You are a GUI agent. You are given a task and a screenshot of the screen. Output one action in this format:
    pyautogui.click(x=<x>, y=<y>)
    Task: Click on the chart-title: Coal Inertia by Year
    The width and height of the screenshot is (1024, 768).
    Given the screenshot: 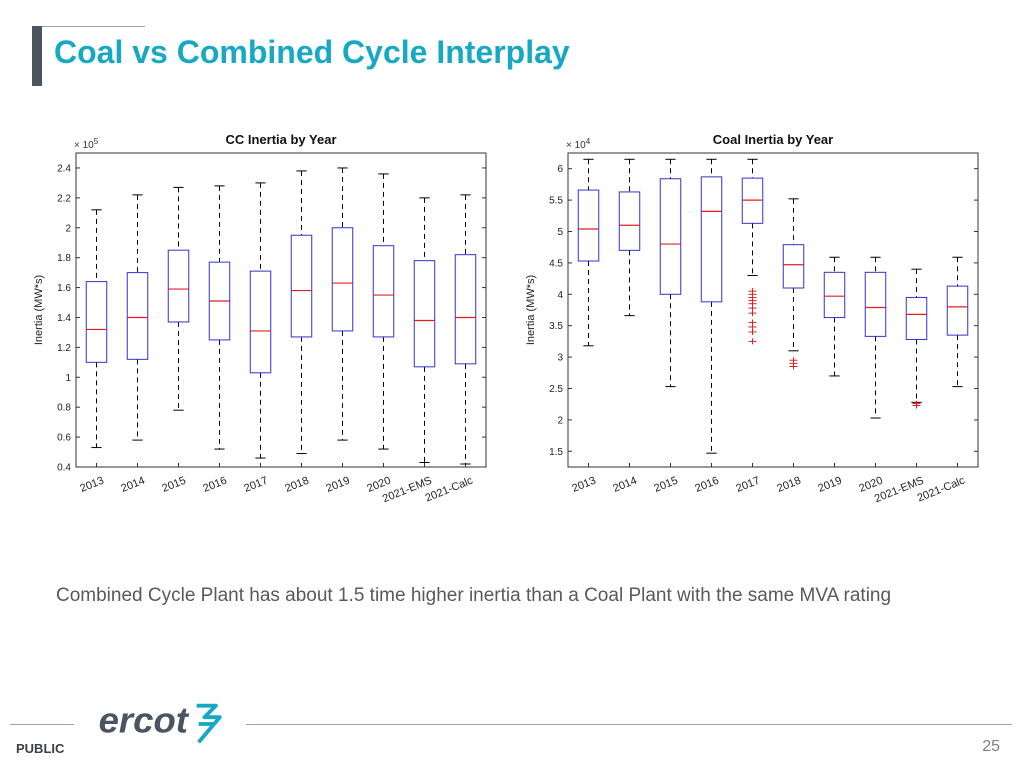 What is the action you would take?
    pyautogui.click(x=773, y=139)
    